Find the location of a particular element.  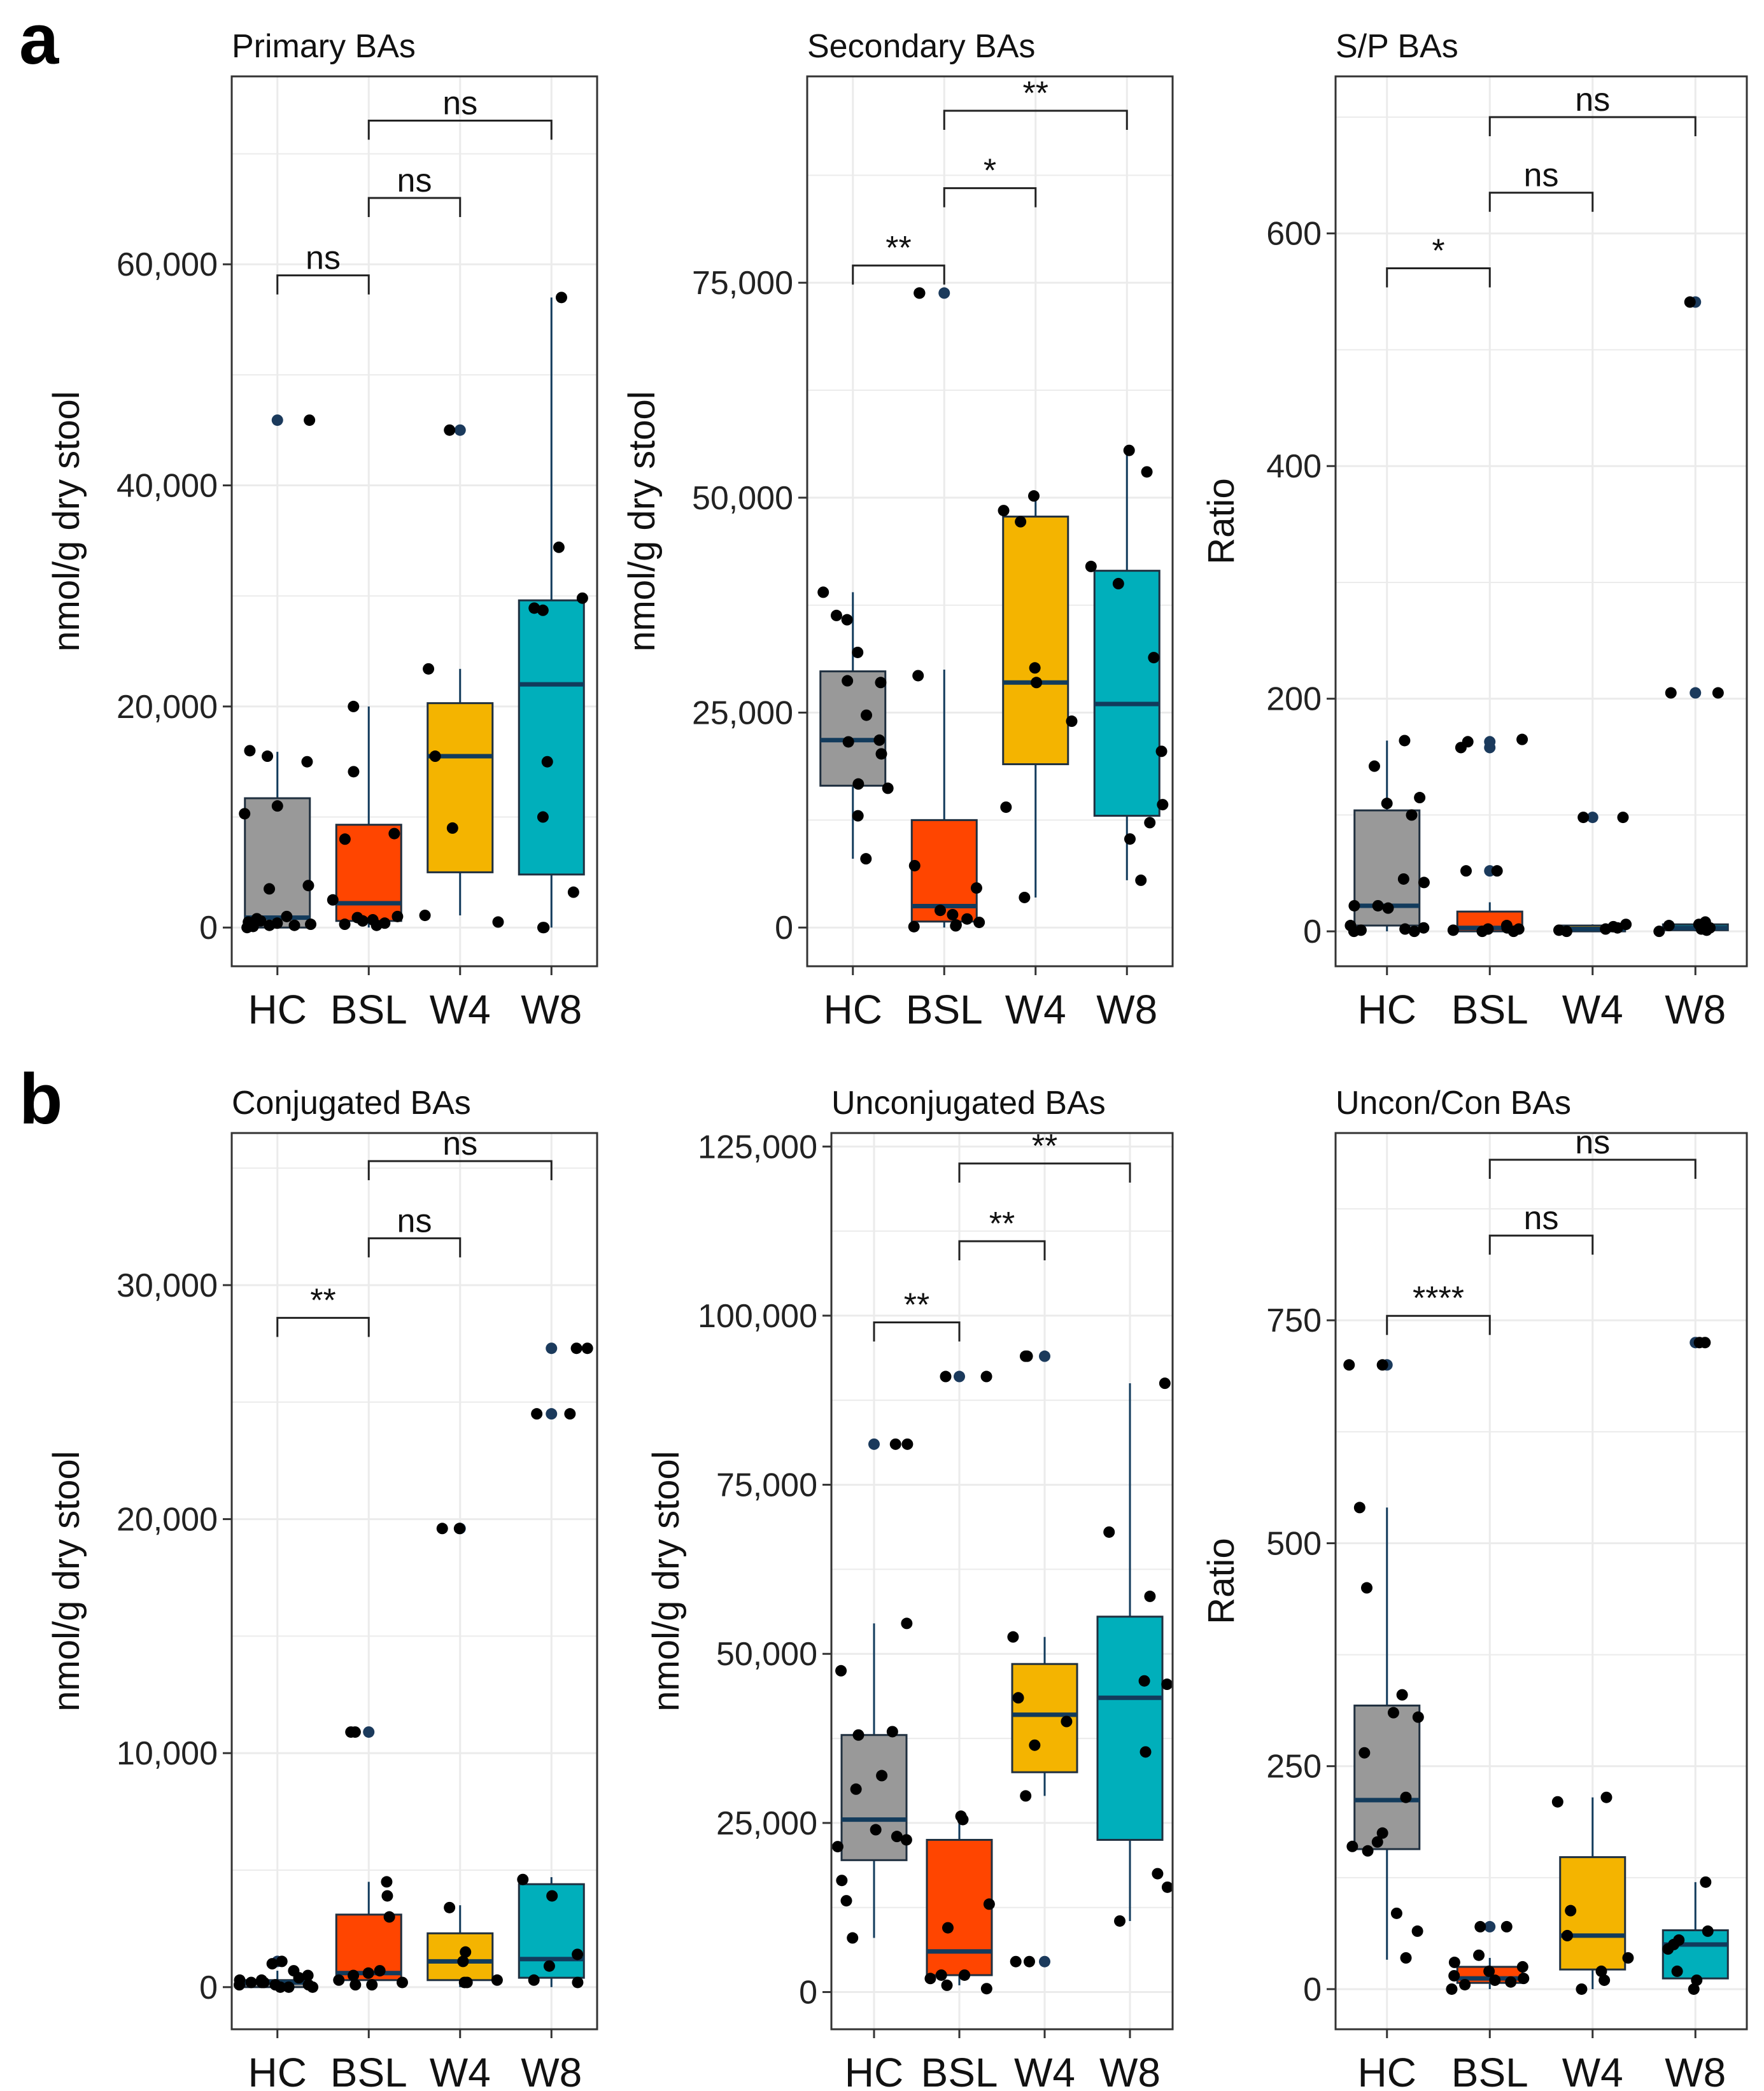

plot-background is located at coordinates (1002, 1581).